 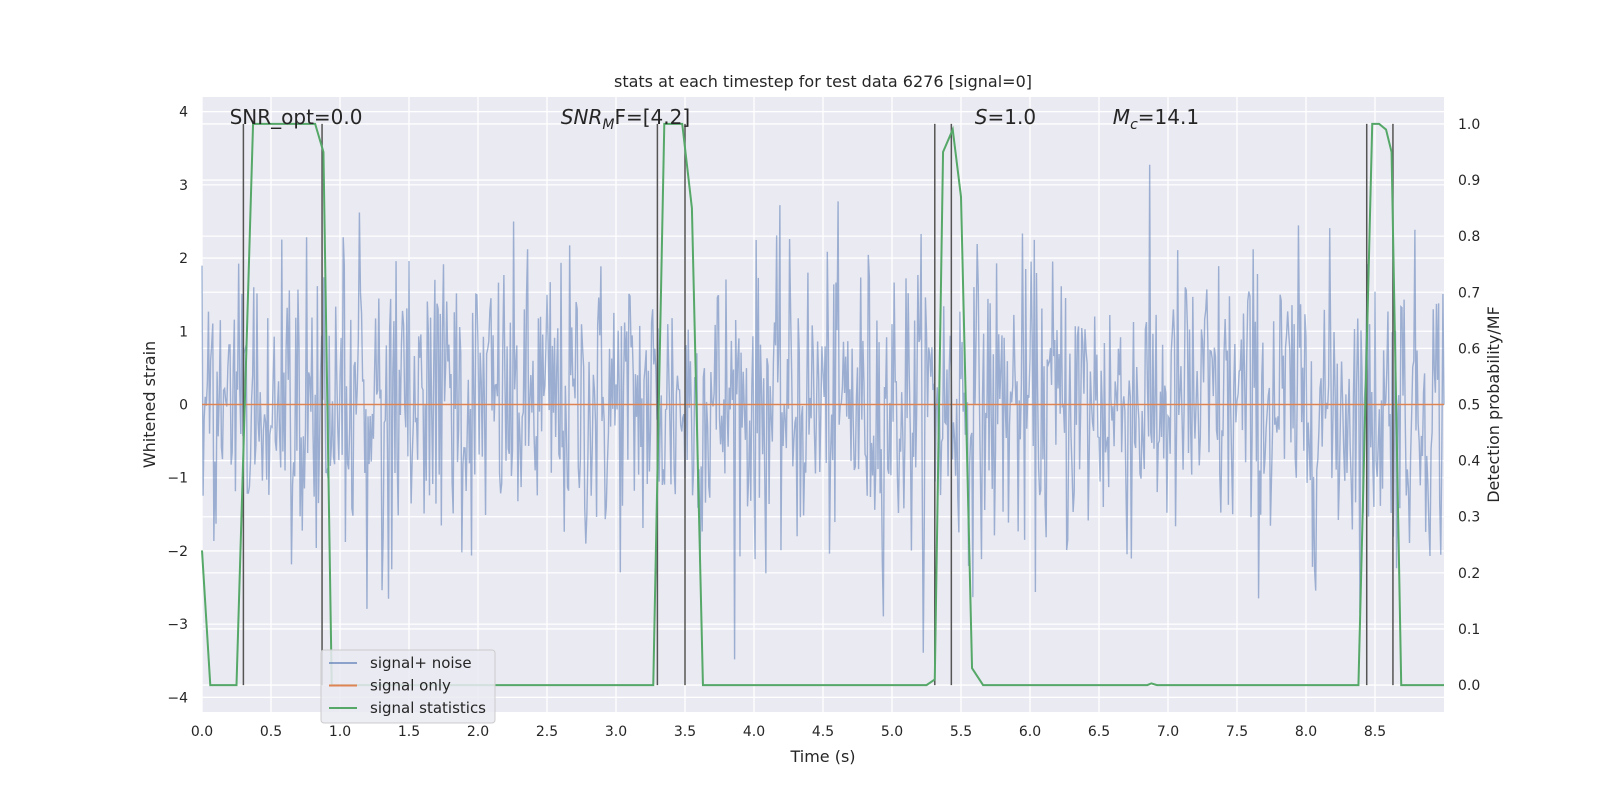 What do you see at coordinates (547, 732) in the screenshot?
I see `x-tick-label: 2.5` at bounding box center [547, 732].